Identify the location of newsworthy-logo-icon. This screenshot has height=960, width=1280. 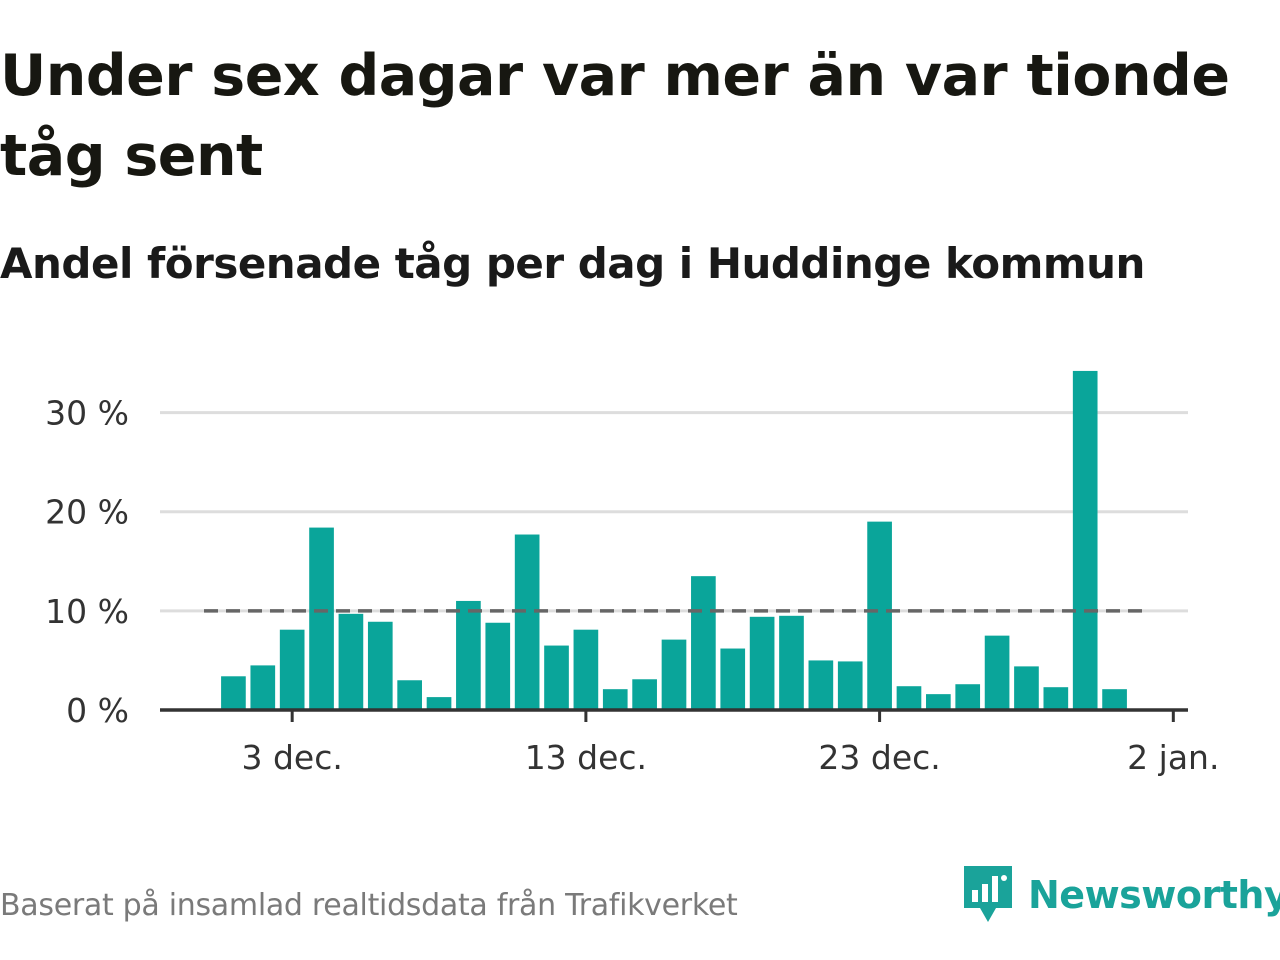
(988, 894).